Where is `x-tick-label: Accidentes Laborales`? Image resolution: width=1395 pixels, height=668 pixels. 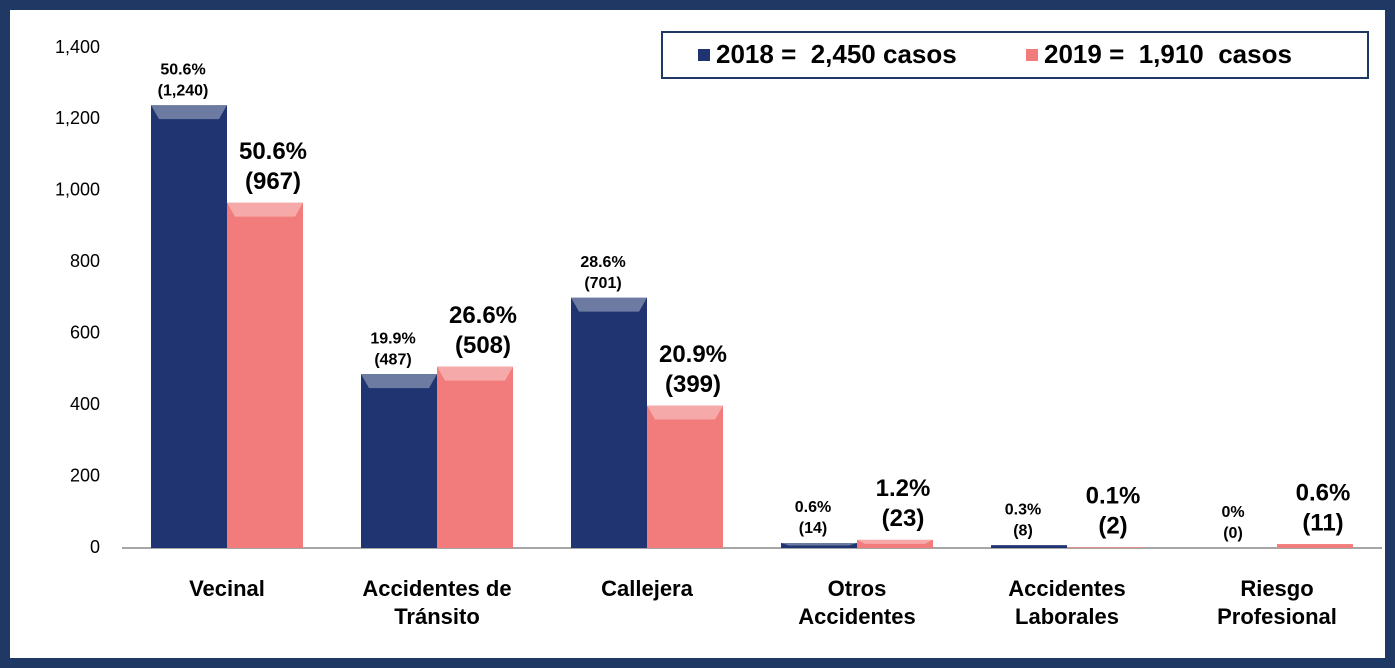
x-tick-label: Accidentes Laborales is located at coordinates (1066, 602).